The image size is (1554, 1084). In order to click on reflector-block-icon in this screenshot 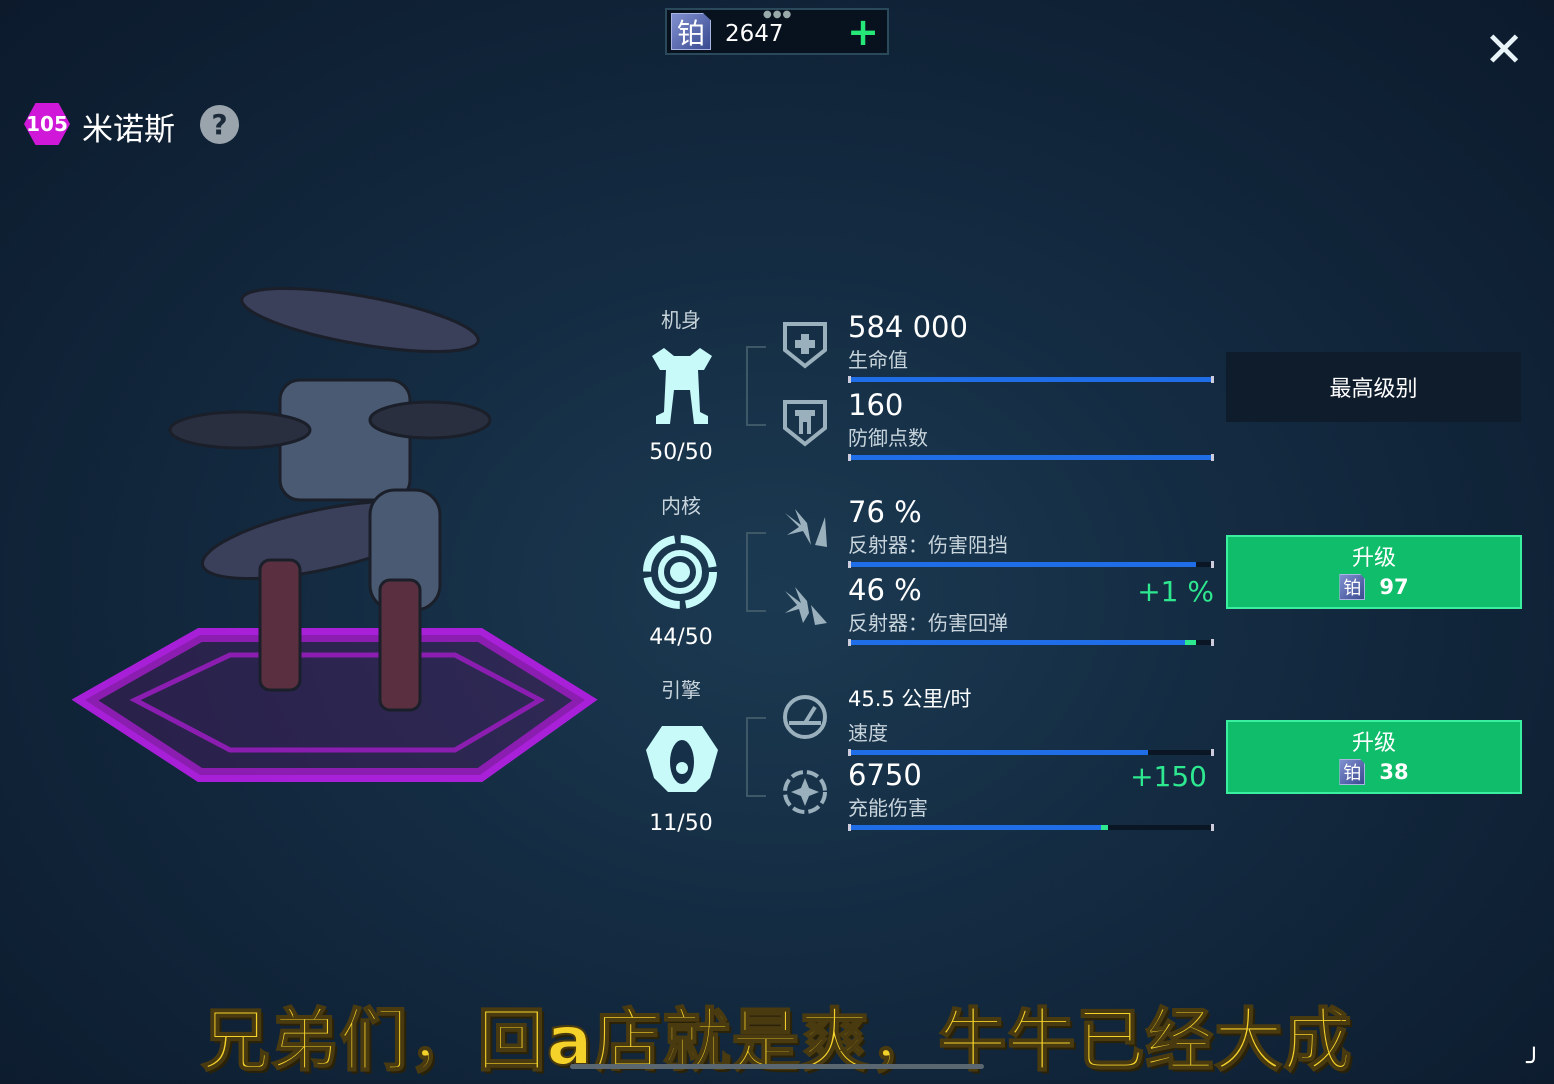, I will do `click(806, 528)`.